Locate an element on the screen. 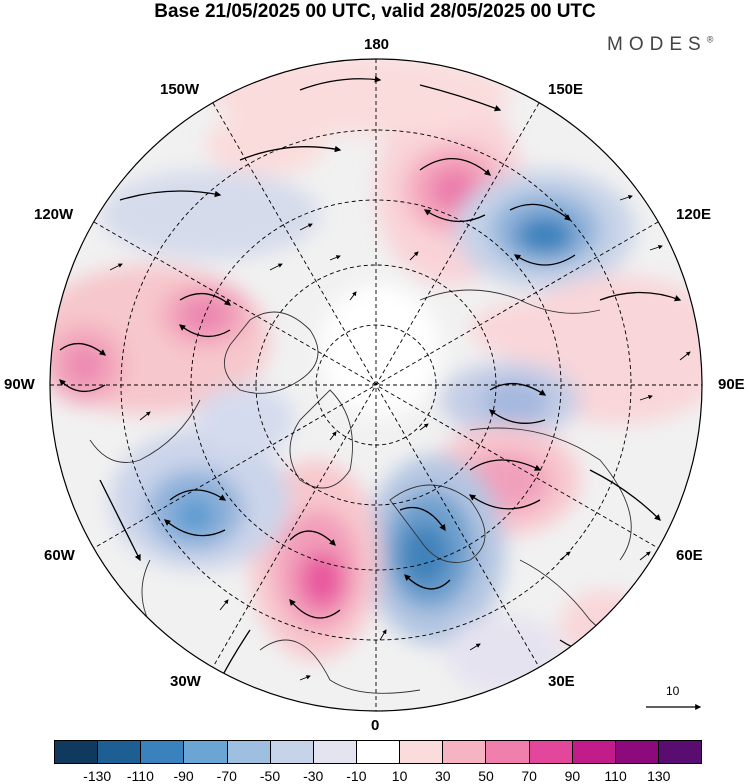 The height and width of the screenshot is (784, 750). lon-label-120e: 120E is located at coordinates (694, 214).